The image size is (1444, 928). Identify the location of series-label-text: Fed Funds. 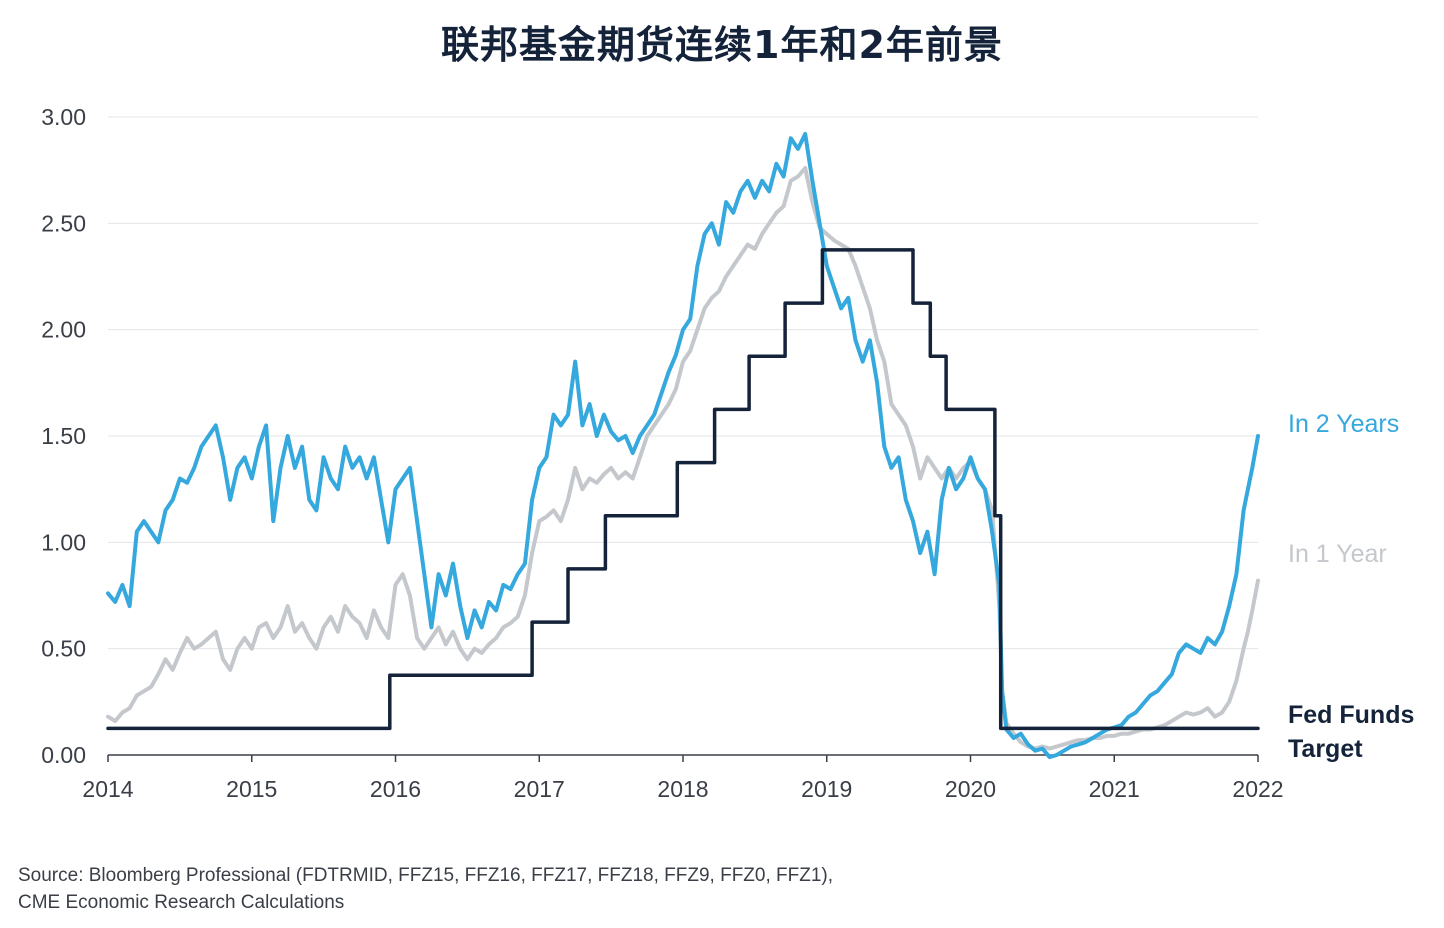
(1351, 715).